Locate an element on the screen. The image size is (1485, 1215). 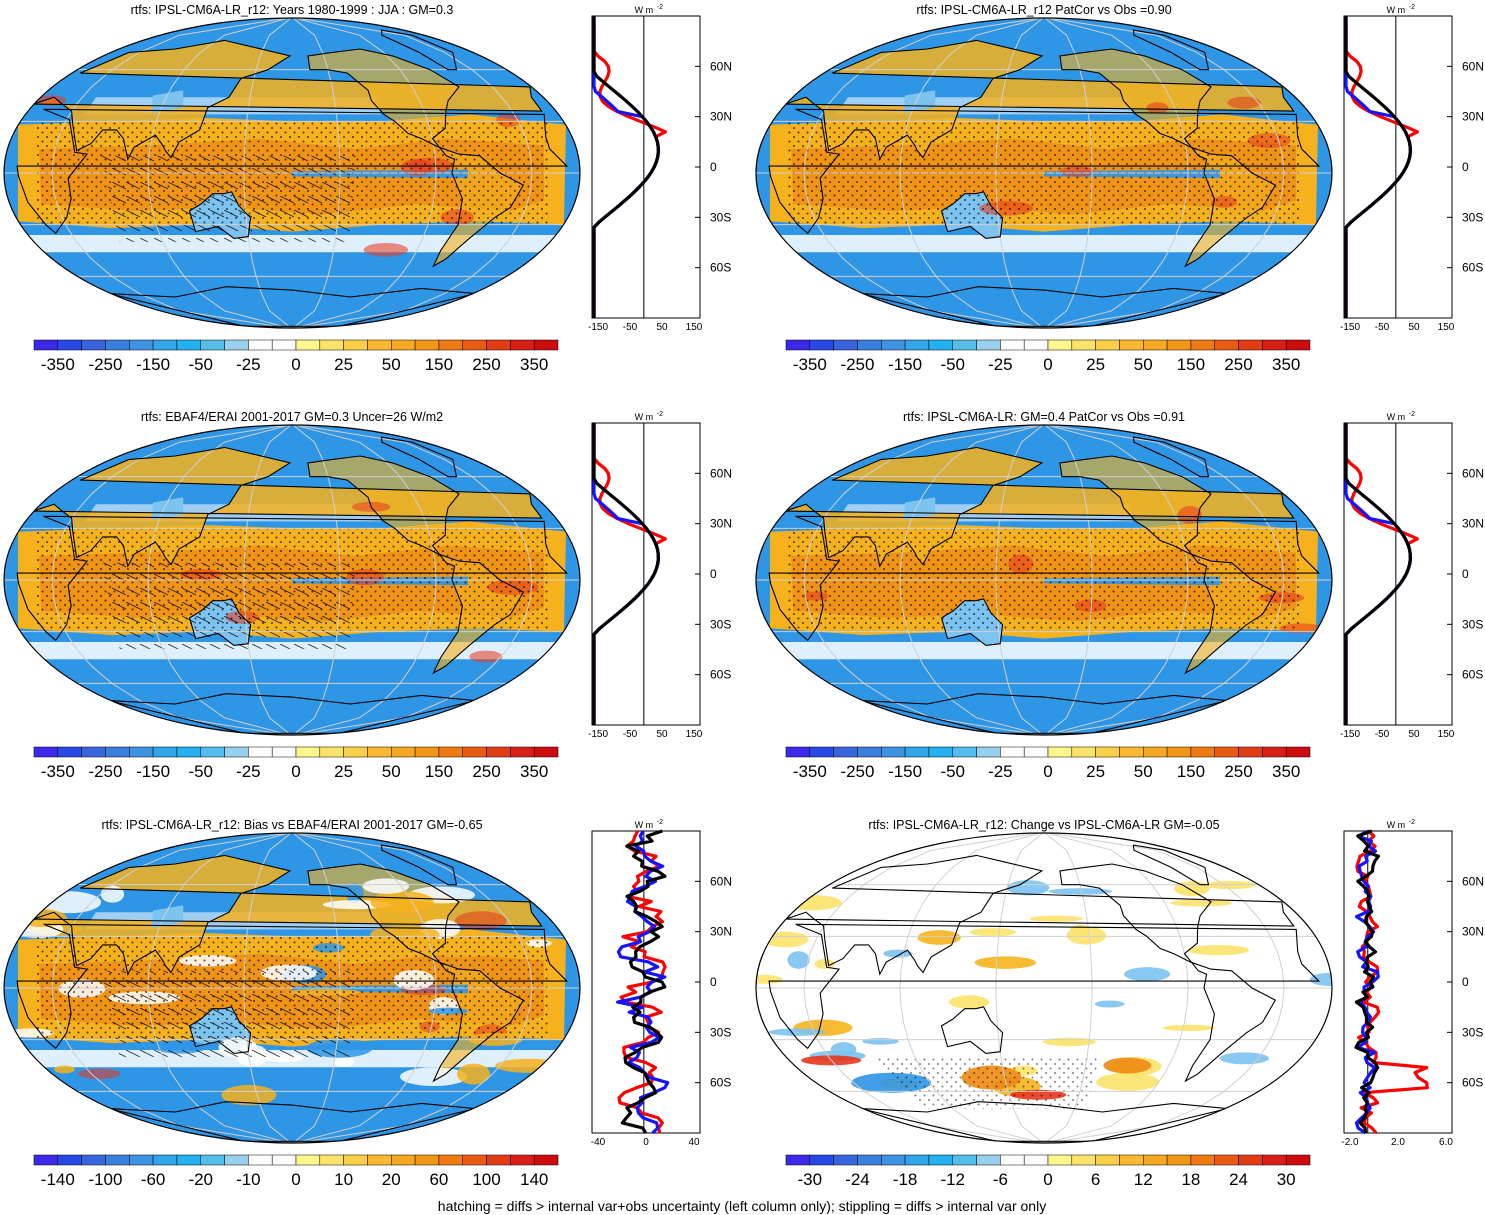
colorbar-label: -10 is located at coordinates (248, 1179).